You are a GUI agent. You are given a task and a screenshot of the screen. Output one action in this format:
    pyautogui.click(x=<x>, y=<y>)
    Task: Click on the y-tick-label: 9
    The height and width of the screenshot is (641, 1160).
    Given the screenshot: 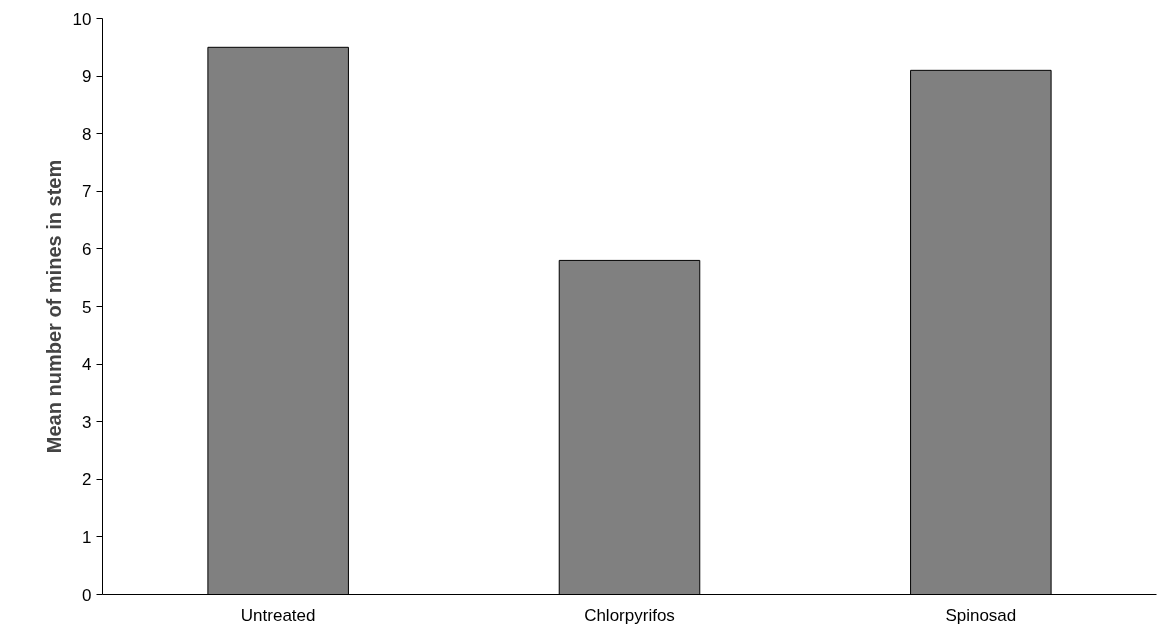 What is the action you would take?
    pyautogui.click(x=87, y=77)
    